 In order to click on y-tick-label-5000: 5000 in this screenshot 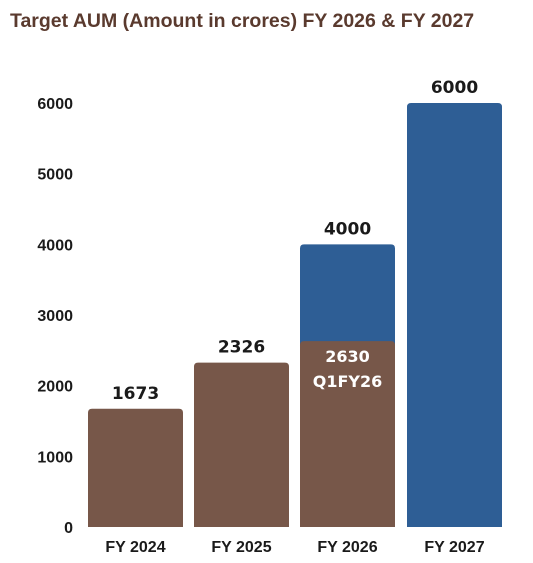, I will do `click(55, 175)`.